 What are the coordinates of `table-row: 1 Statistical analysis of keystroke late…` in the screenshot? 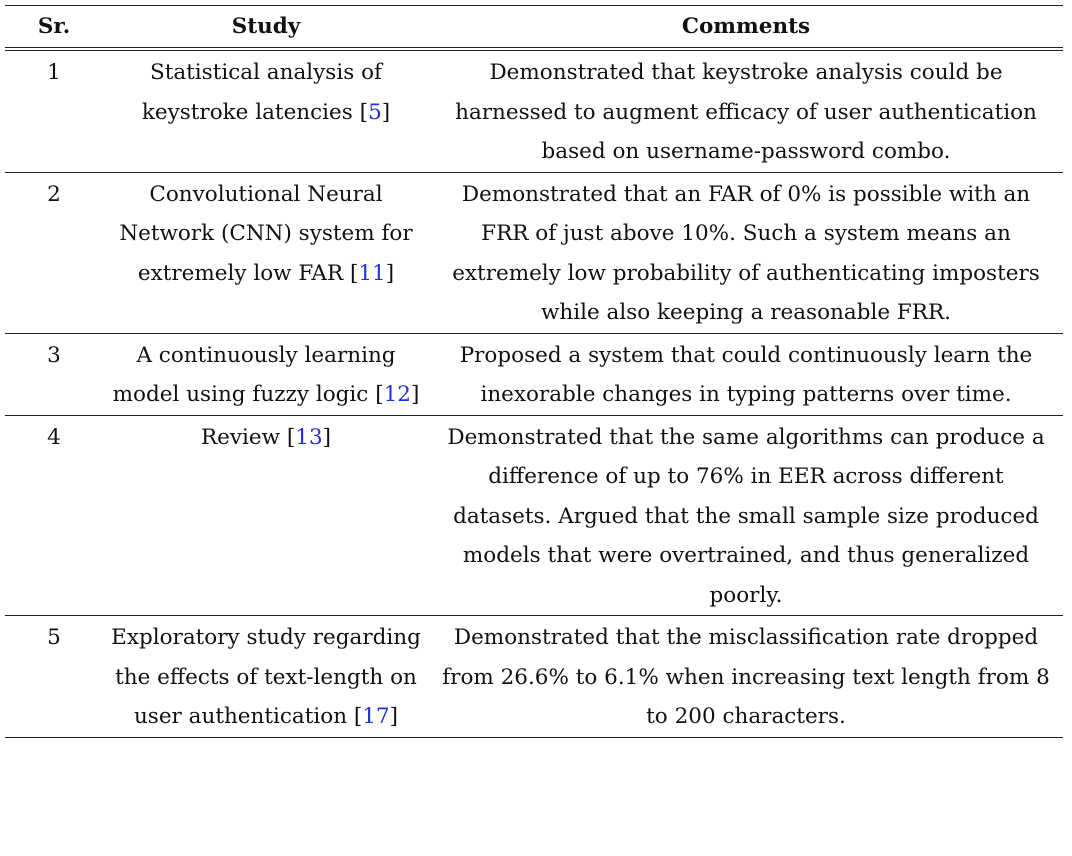 It's located at (534, 110).